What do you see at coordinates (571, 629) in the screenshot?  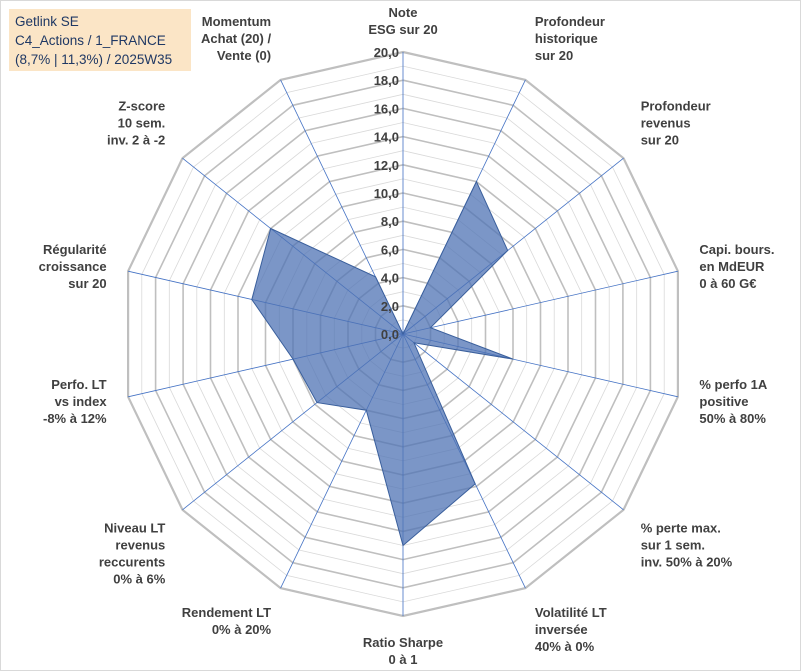 I see `category-label: Volatilité LT inversée 40% à 0%` at bounding box center [571, 629].